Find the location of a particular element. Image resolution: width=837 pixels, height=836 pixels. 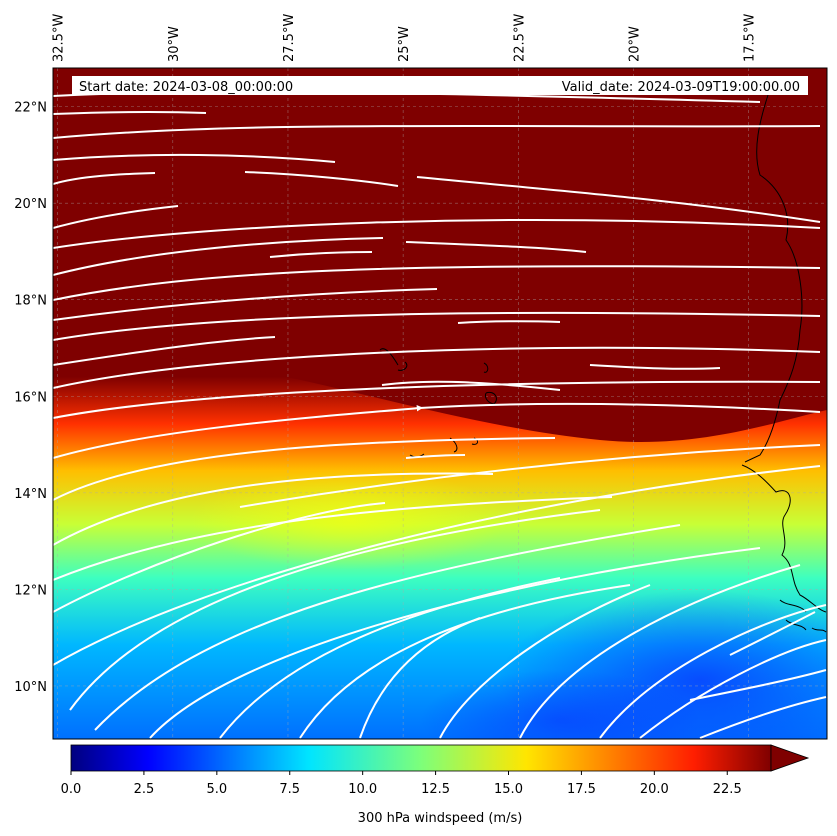

lat-tick-label: 20°N is located at coordinates (30, 204).